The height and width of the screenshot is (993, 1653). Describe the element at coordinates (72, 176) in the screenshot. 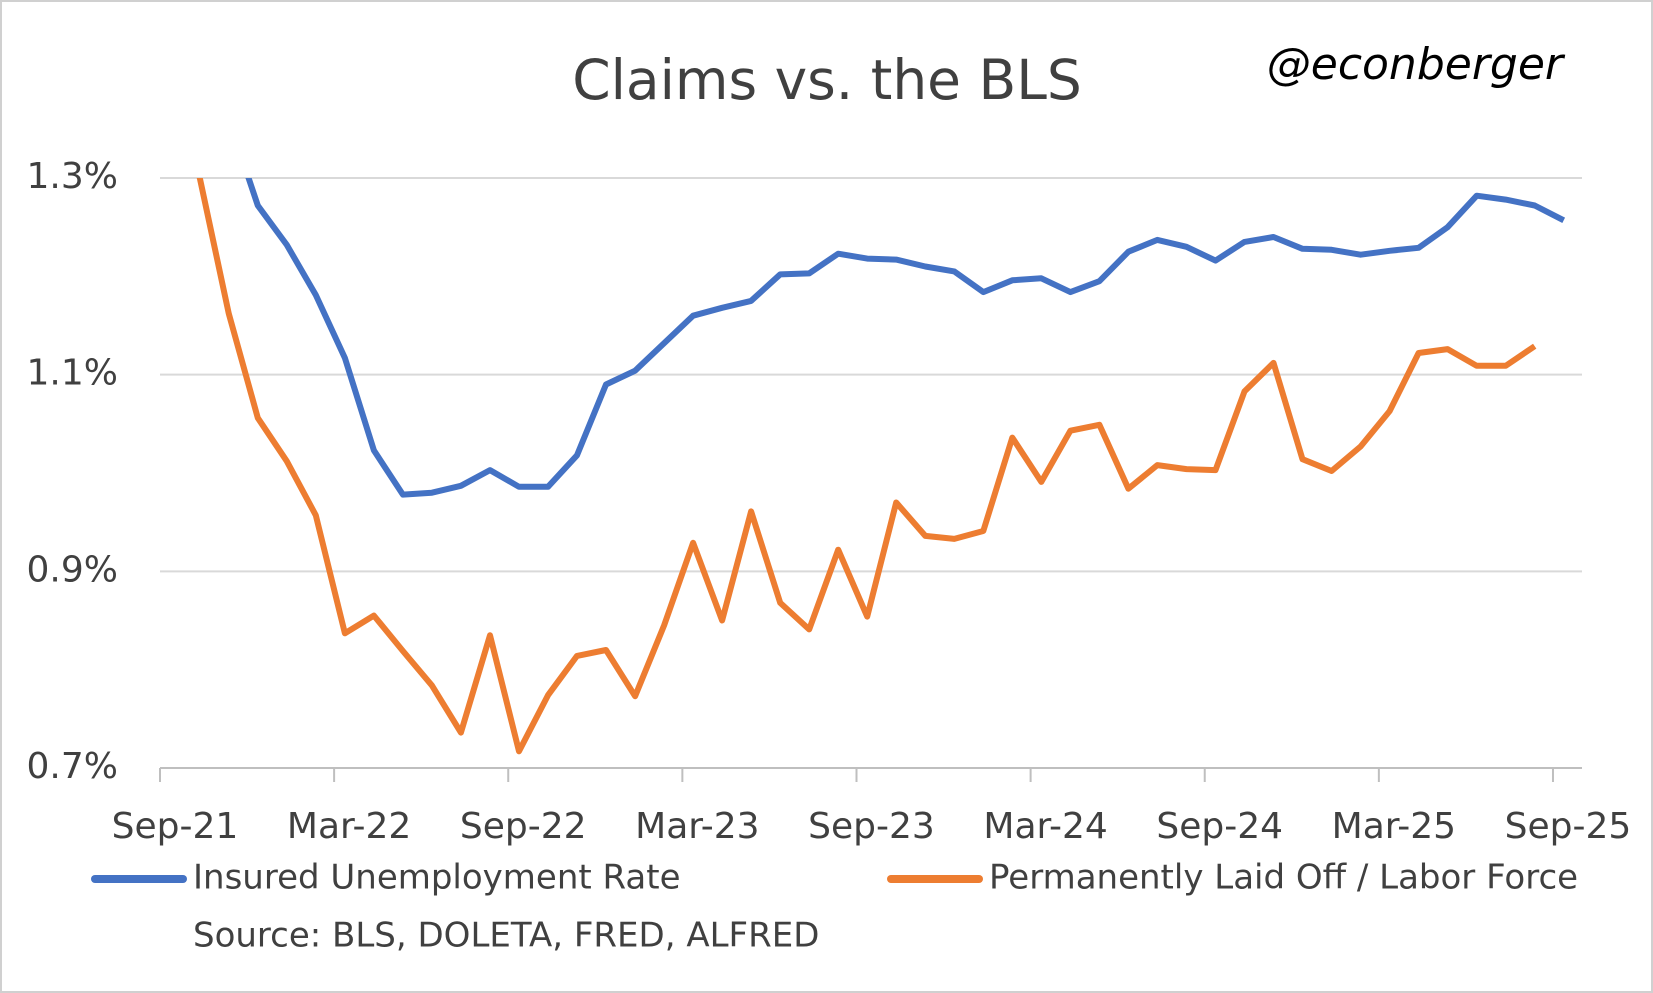

I see `y-tick-label: 1.3%` at that location.